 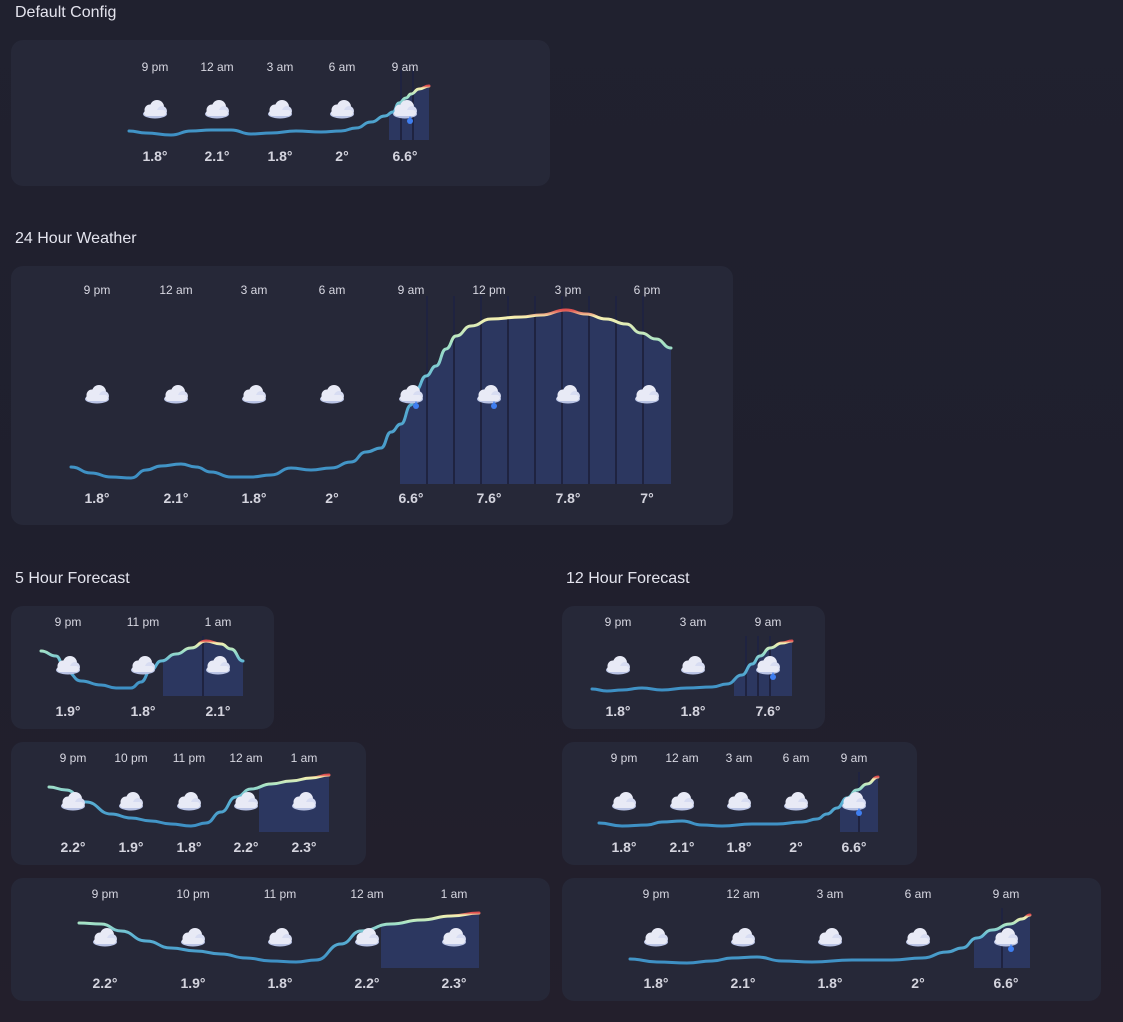 I want to click on weather-card-12-hour-b: 9 pm 1.8° 12 am 2.1° 3 am 1.8° 6 am 2° 9 am 6.6°, so click(x=739, y=803).